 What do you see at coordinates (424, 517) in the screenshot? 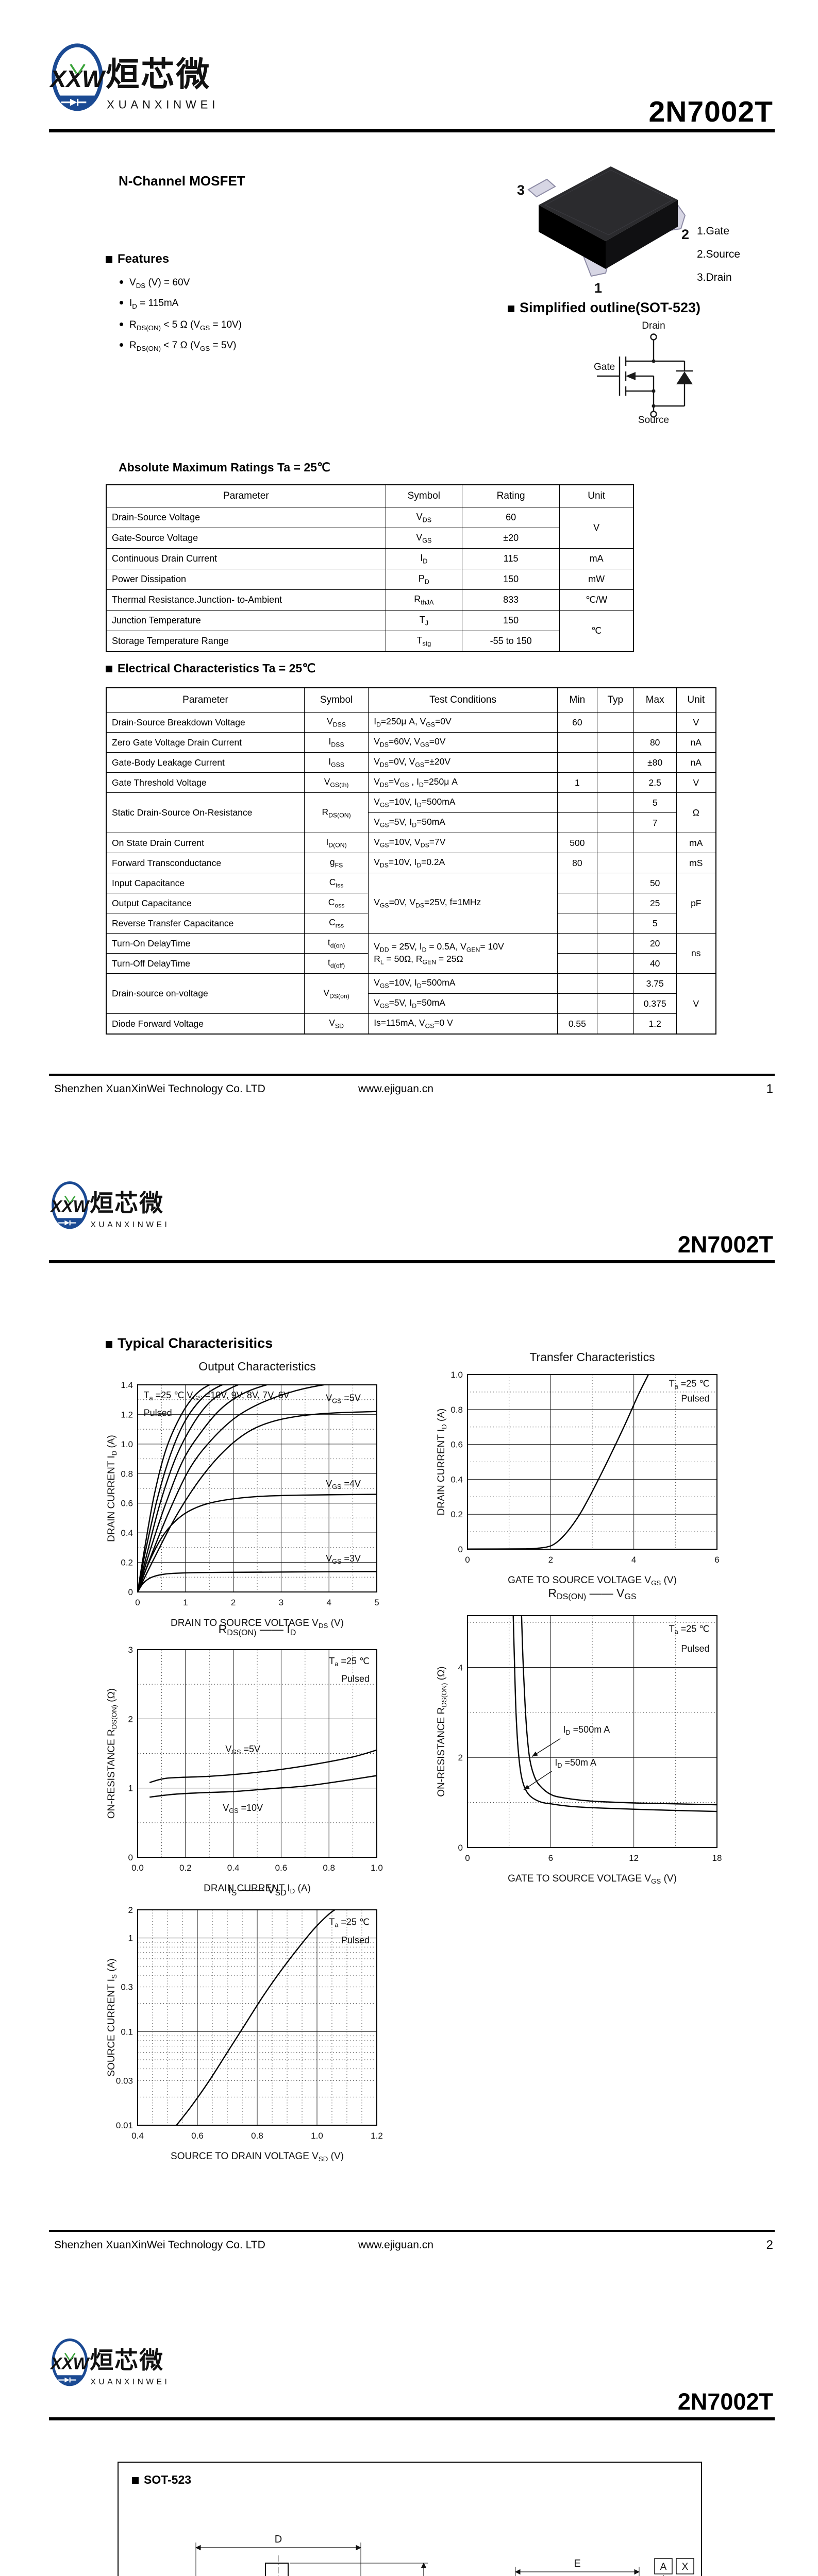
I see `table-cell: VDS` at bounding box center [424, 517].